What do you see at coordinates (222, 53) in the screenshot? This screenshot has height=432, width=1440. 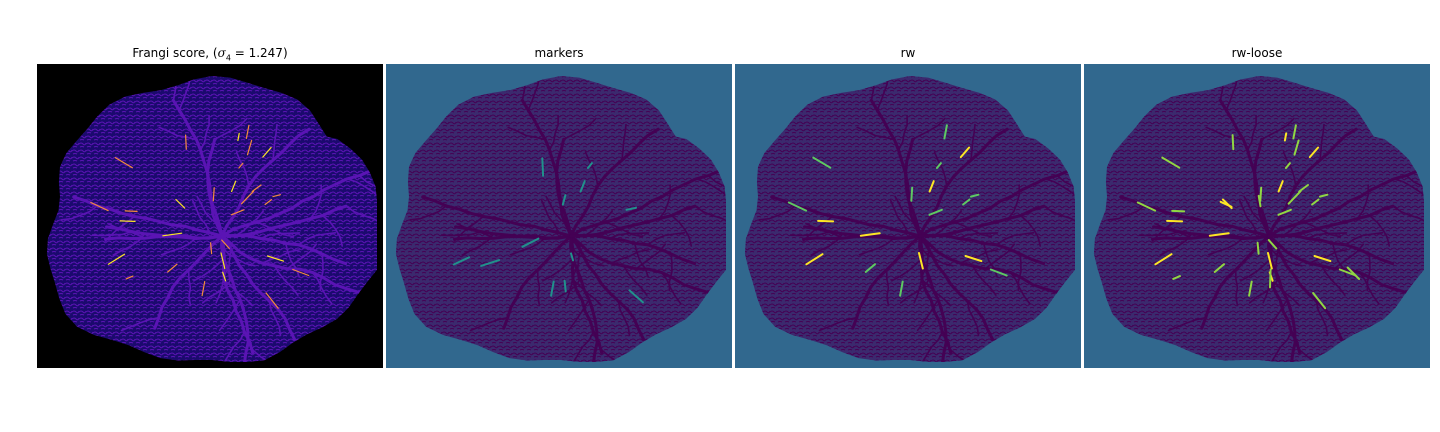 I see `frangi-title-sigma: σ` at bounding box center [222, 53].